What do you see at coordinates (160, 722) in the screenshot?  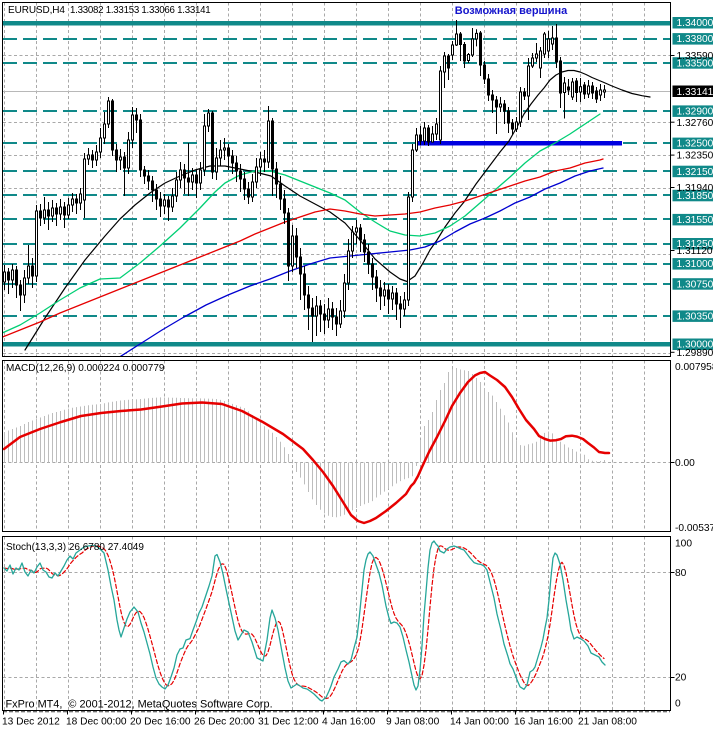 I see `svg-text: 20 Dec 16:00` at bounding box center [160, 722].